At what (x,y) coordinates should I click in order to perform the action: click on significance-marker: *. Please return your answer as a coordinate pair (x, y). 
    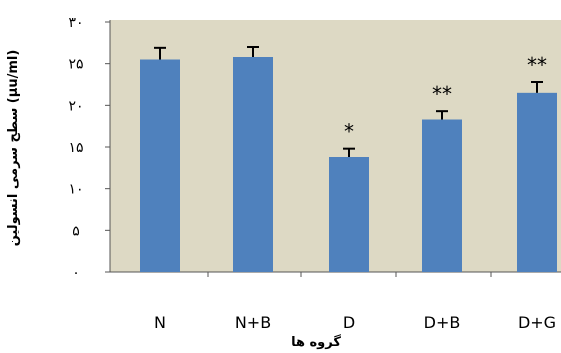
    Looking at the image, I should click on (349, 132).